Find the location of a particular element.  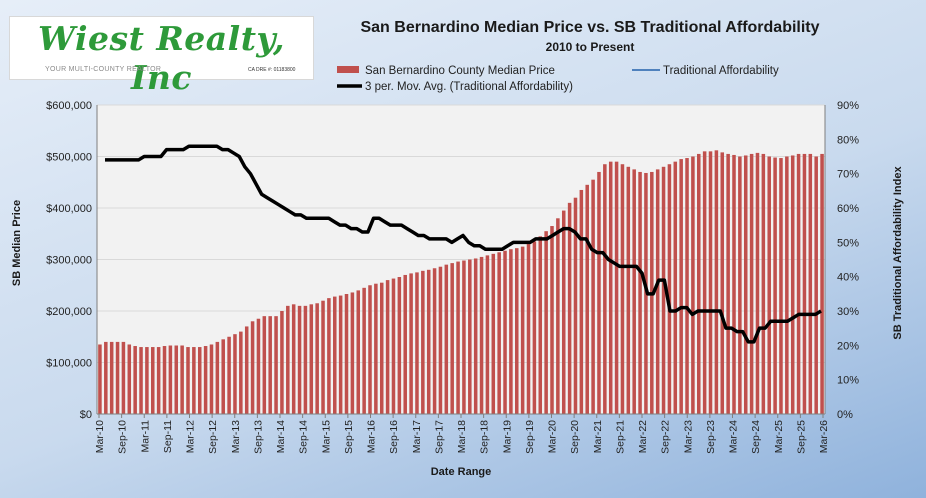

x-tick-label: Sep-20 is located at coordinates (575, 437).